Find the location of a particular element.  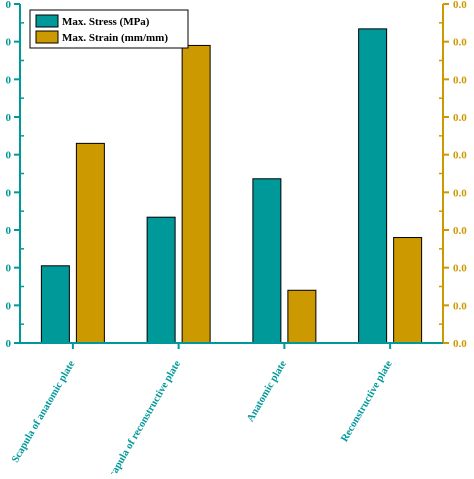

x-tick-label: Reconstructive plate is located at coordinates (367, 401).